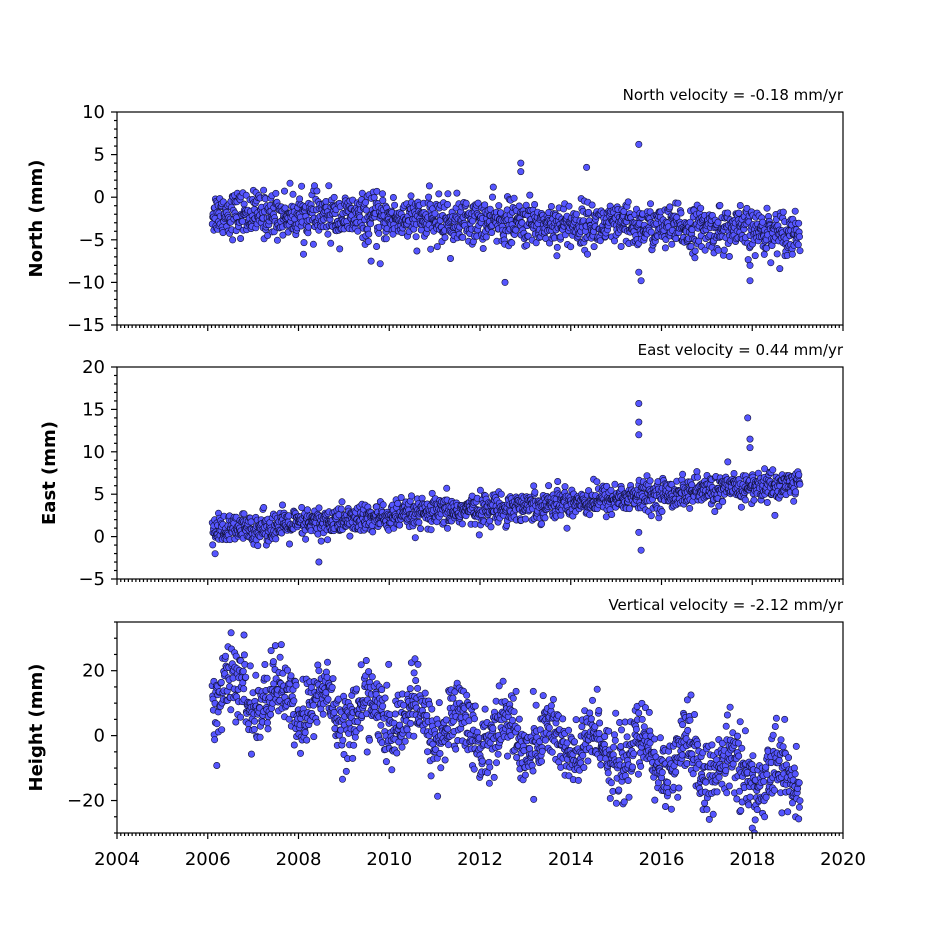 This screenshot has width=937, height=937. Describe the element at coordinates (93, 112) in the screenshot. I see `y-tick-label: 10` at that location.